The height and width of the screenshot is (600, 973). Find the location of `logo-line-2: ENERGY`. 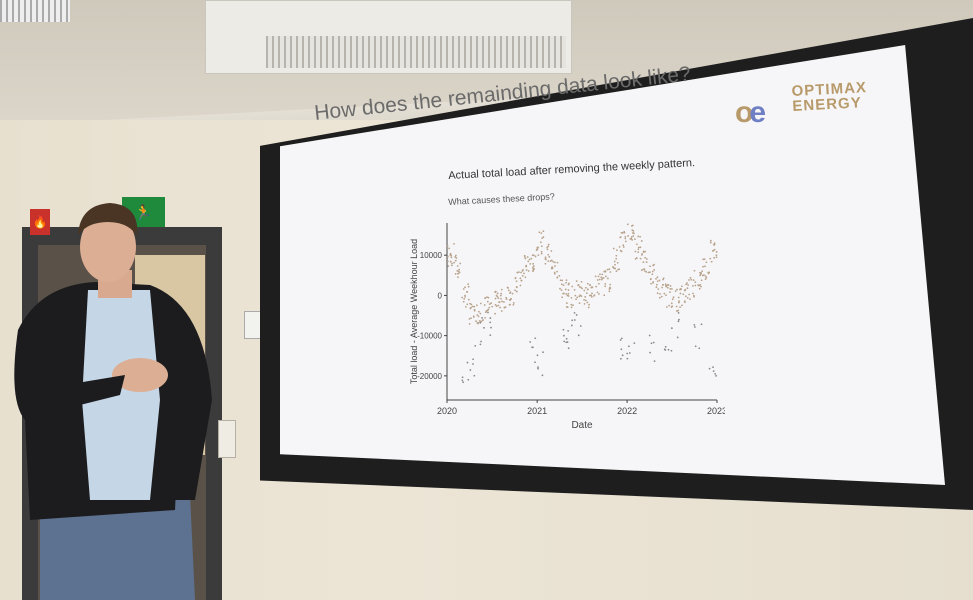

logo-line-2: ENERGY is located at coordinates (827, 104).